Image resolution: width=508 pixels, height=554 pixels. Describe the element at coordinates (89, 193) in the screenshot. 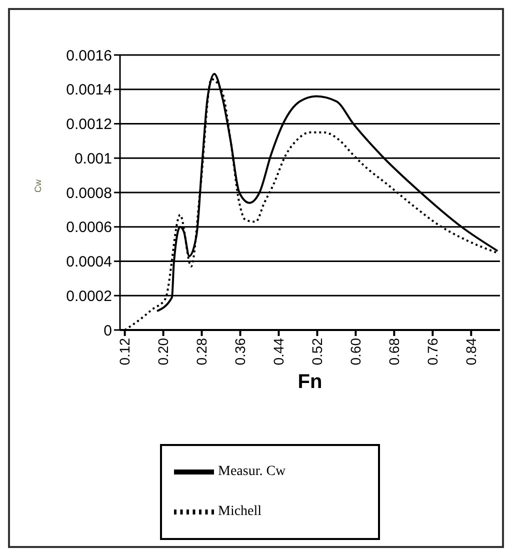

I see `y-tick-label: 0.0008` at that location.